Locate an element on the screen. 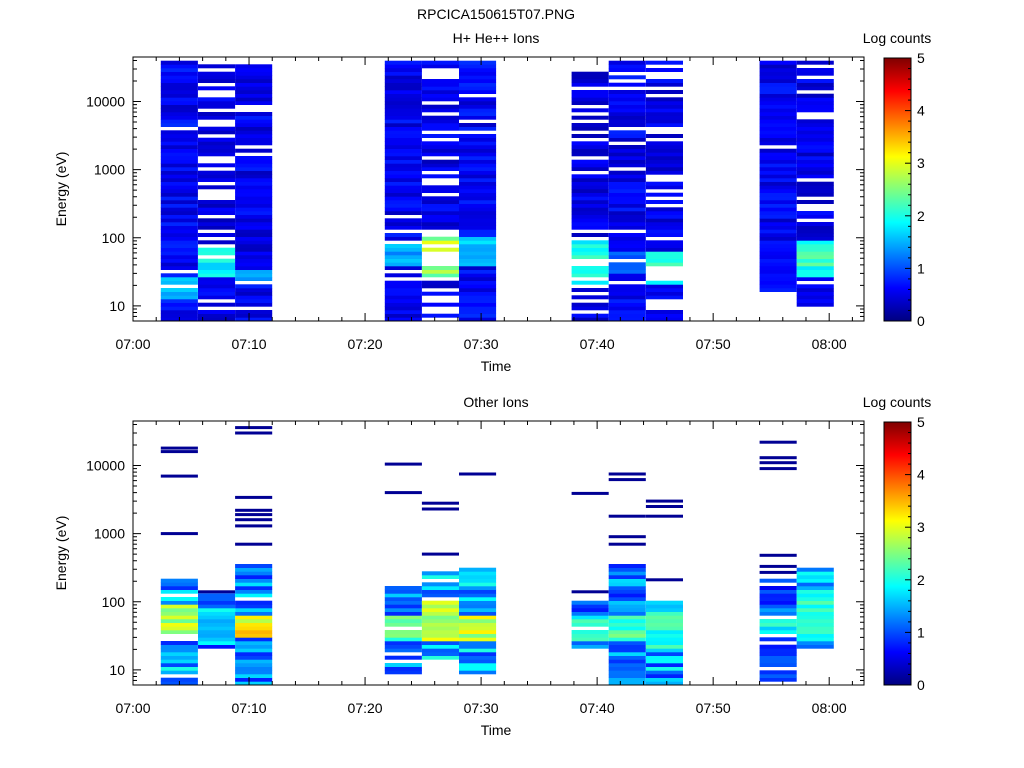 This screenshot has height=768, width=1024. colorbar-tick-label: 3 is located at coordinates (921, 163).